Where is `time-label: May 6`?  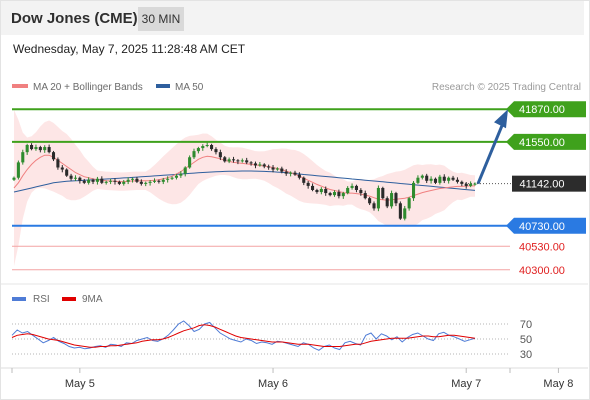
time-label: May 6 is located at coordinates (273, 384).